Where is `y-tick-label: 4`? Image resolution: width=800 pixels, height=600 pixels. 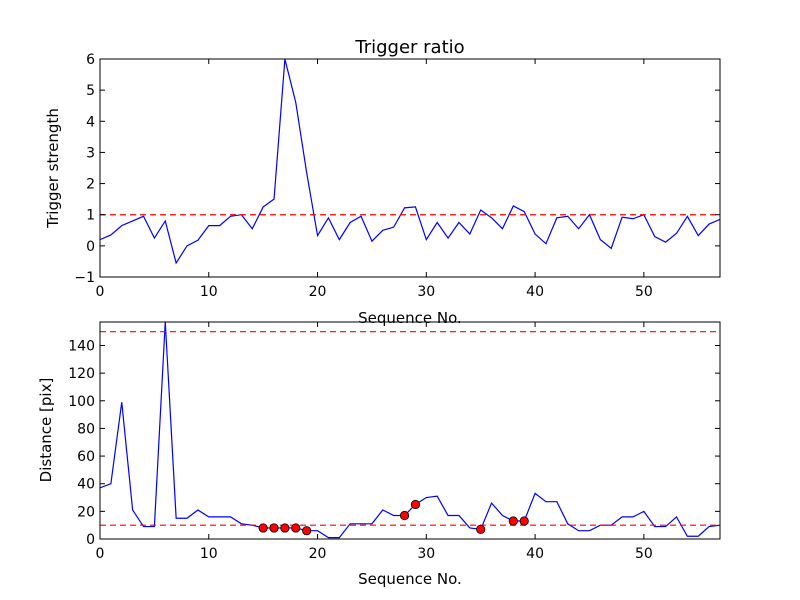
y-tick-label: 4 is located at coordinates (90, 122).